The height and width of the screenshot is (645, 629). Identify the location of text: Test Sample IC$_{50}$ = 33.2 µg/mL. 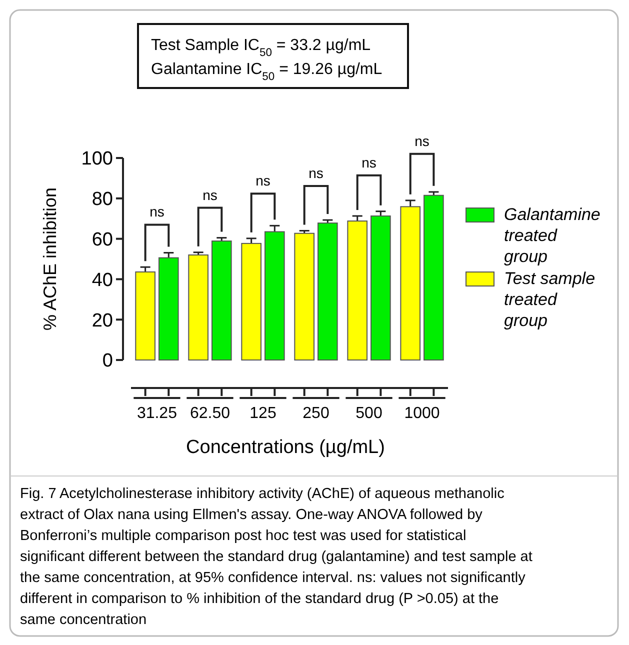
(261, 48).